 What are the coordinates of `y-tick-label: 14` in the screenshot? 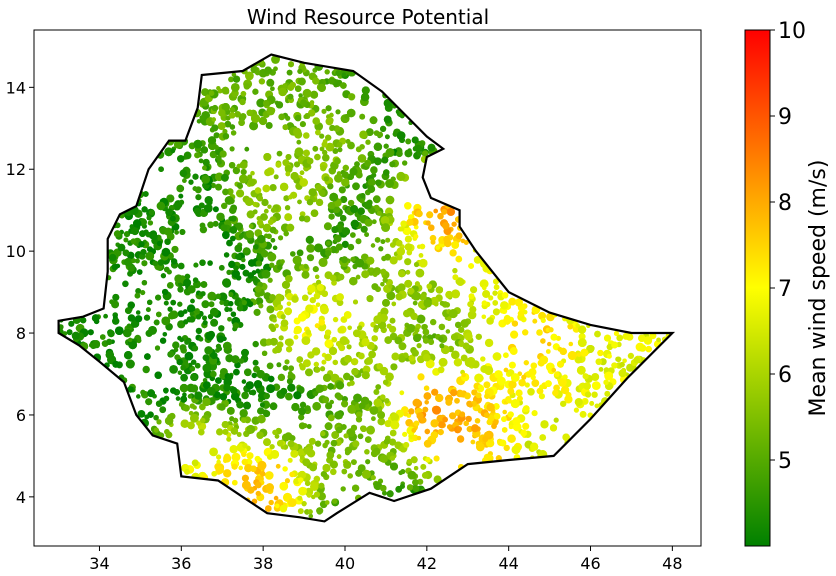 It's located at (16, 87).